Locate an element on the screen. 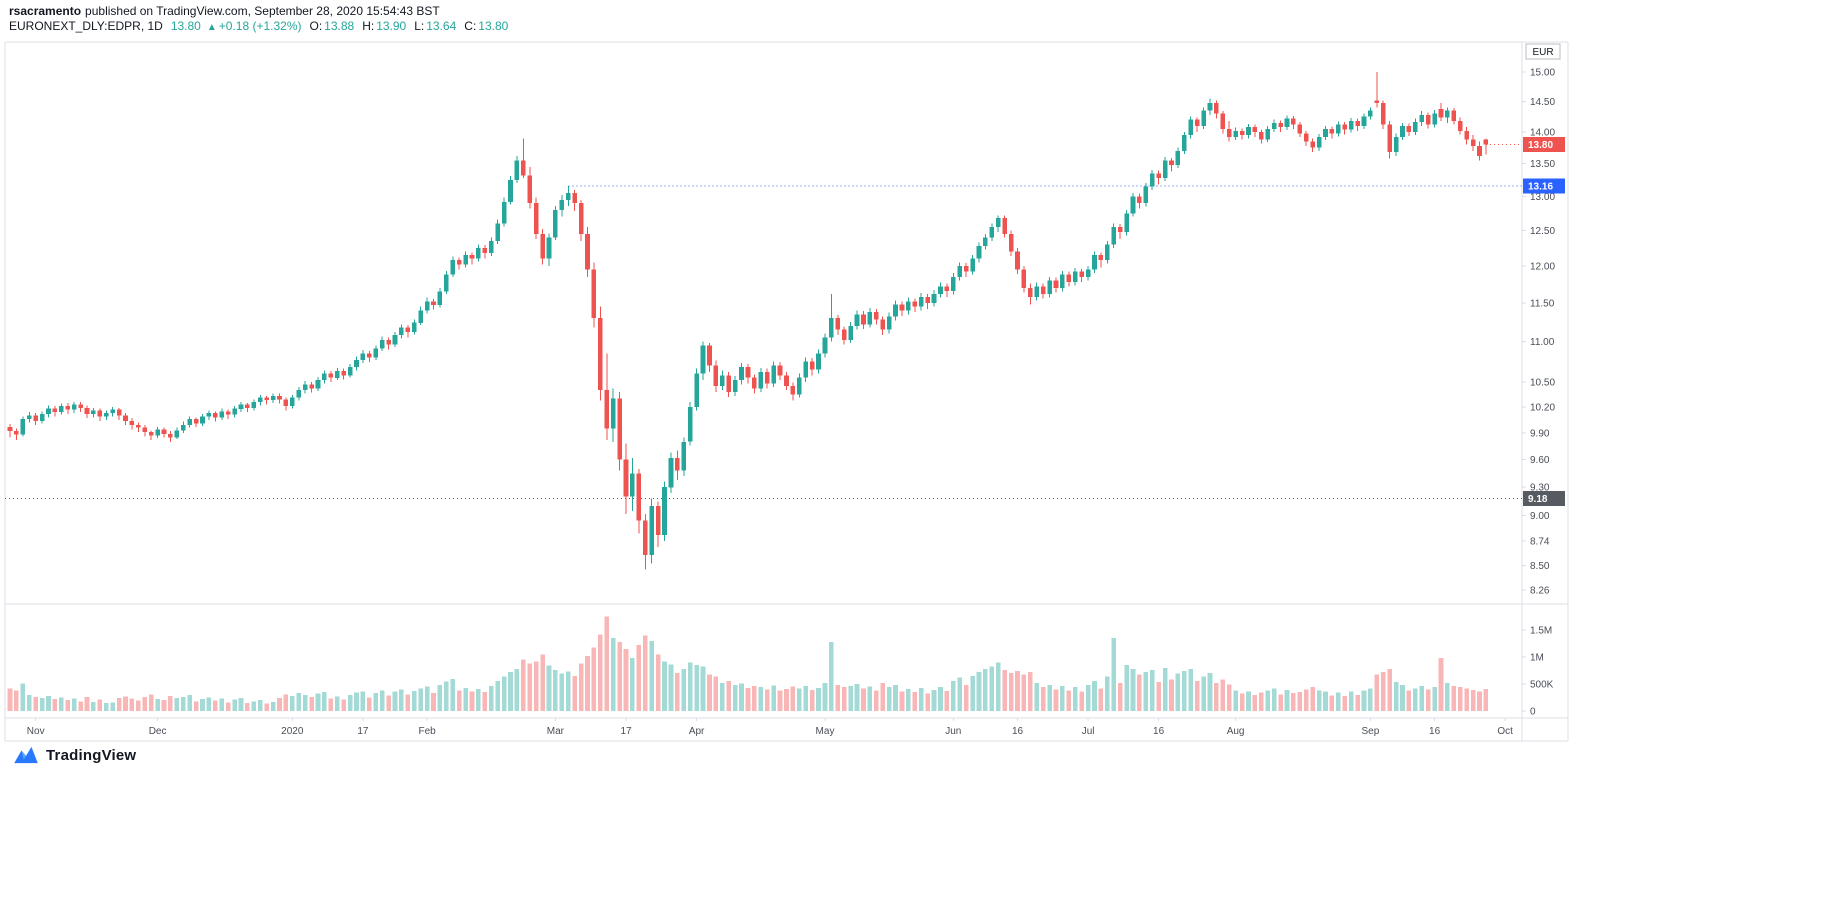  svg-text: Oct is located at coordinates (1505, 731).